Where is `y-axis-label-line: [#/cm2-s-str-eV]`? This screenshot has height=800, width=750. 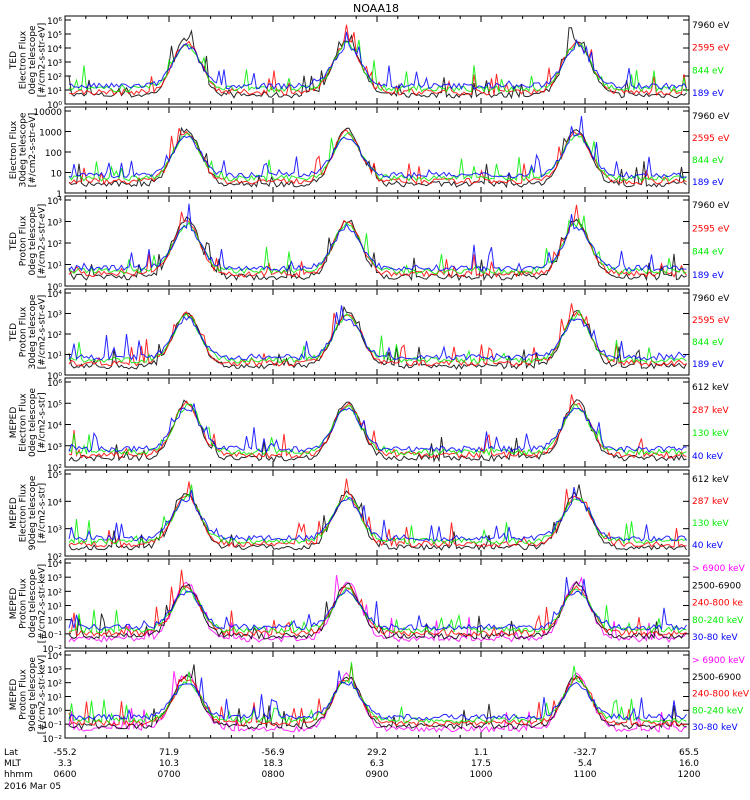 y-axis-label-line: [#/cm2-s-str-eV] is located at coordinates (43, 241).